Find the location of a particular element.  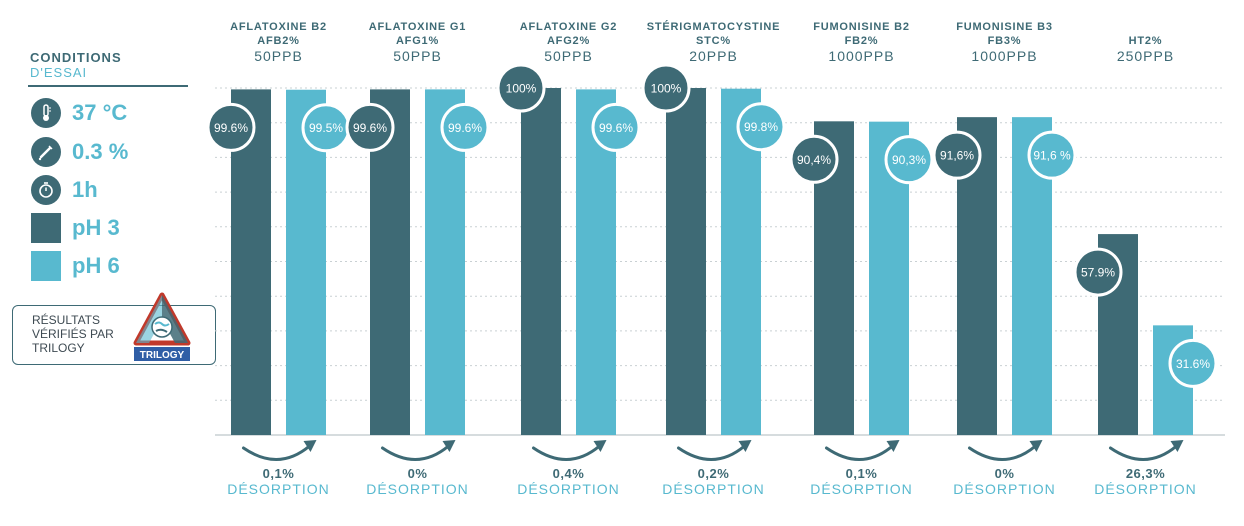

verification-text: RÉSULTATS VÉRIFIÉS PAR TRILOGY is located at coordinates (73, 334).